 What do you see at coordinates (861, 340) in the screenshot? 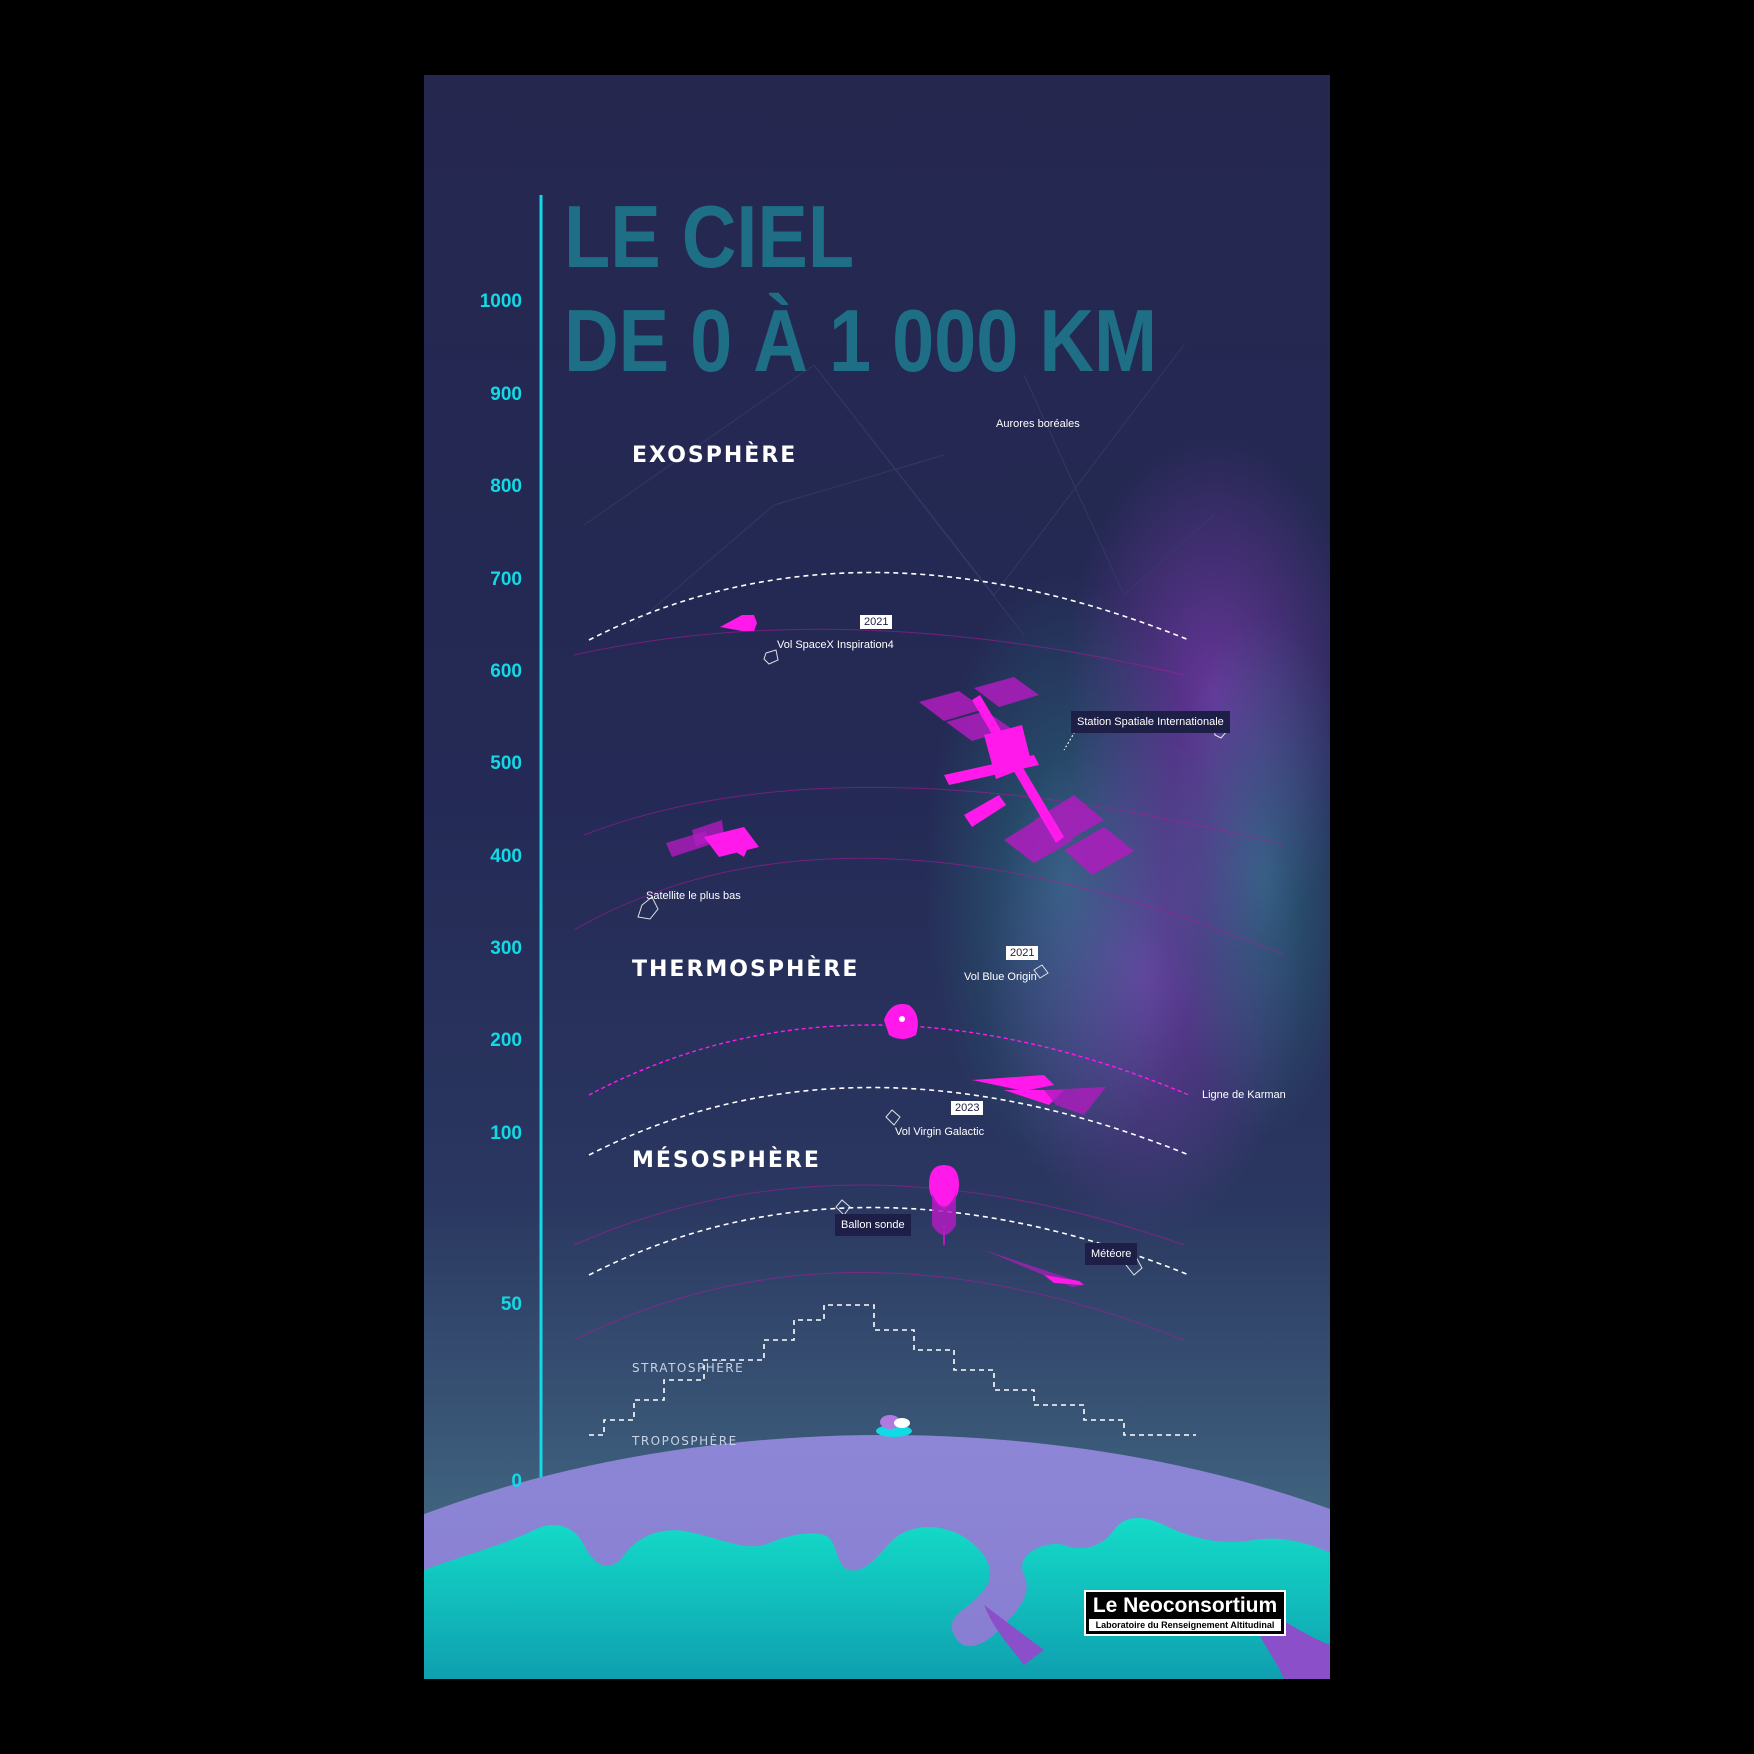
I see `page-title-line2: DE 0 À 1 000 KM` at bounding box center [861, 340].